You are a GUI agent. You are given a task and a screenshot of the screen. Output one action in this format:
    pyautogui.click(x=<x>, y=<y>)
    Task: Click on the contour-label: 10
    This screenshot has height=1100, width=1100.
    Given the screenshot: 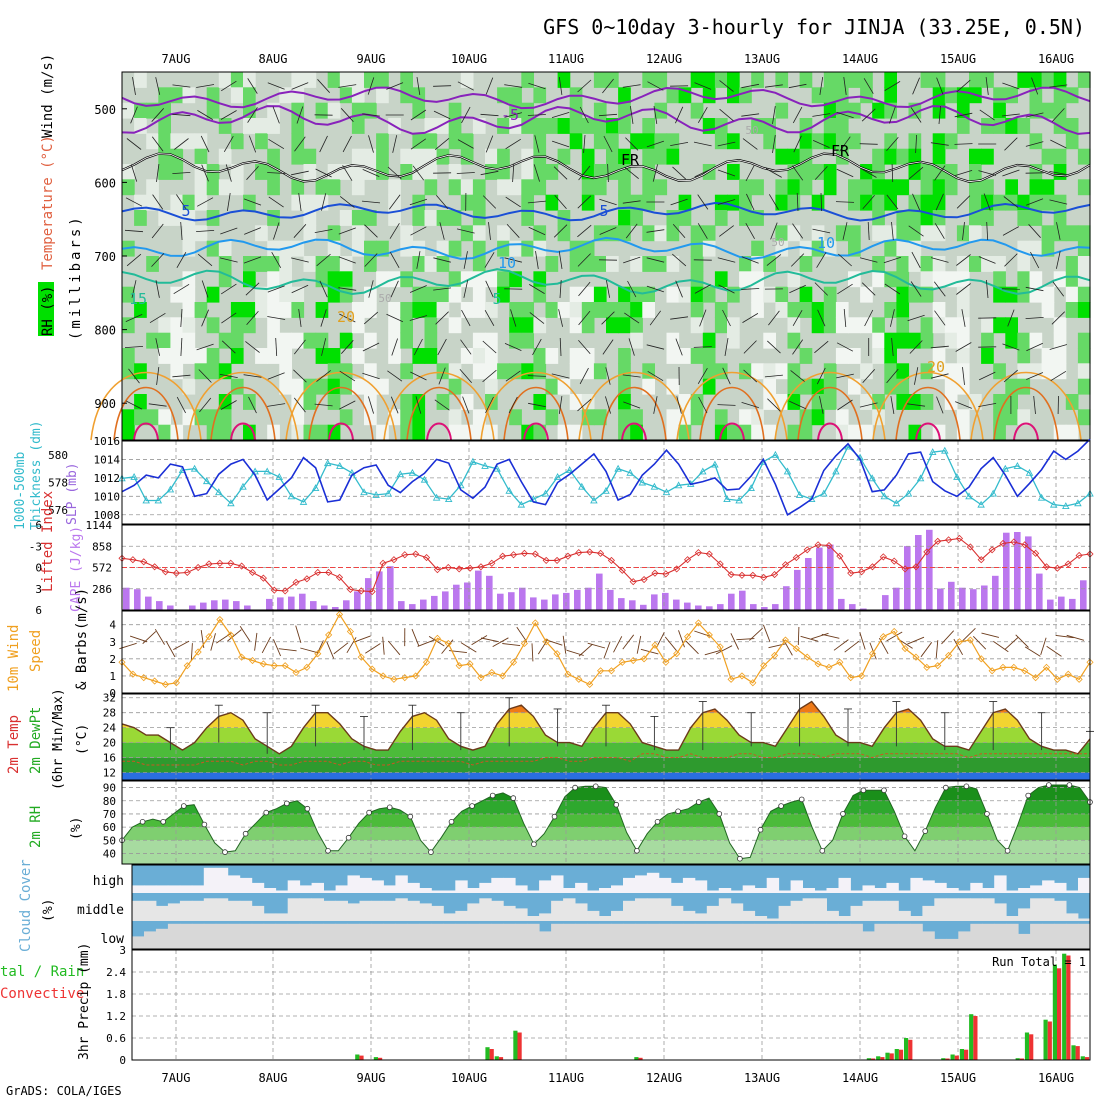 What is the action you would take?
    pyautogui.click(x=507, y=263)
    